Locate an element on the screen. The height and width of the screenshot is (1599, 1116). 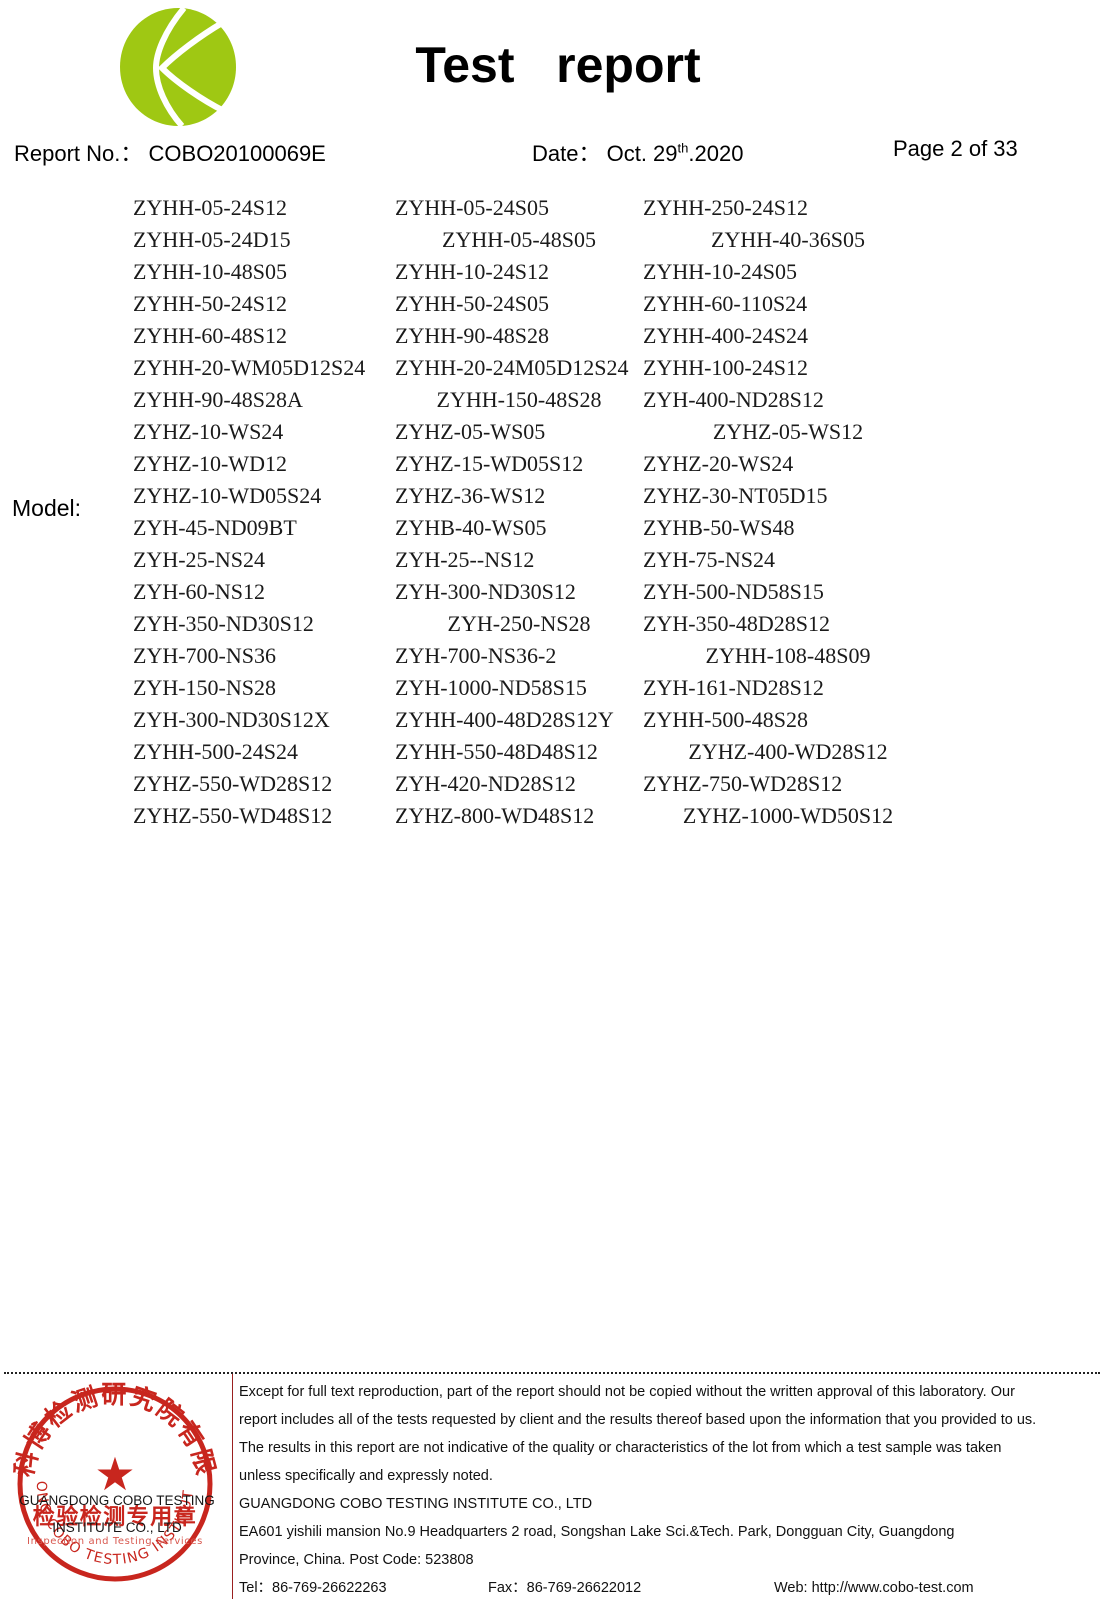
report-date-label: Date： is located at coordinates (566, 153).